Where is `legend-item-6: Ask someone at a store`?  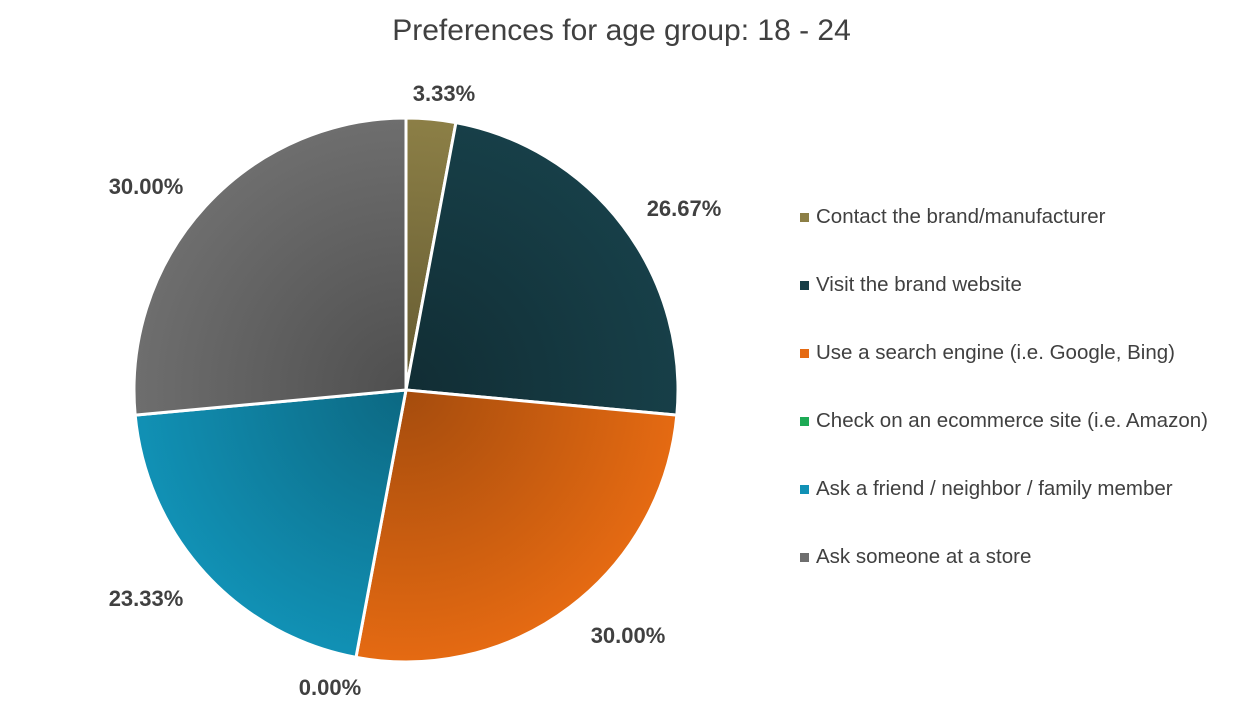
legend-item-6: Ask someone at a store is located at coordinates (1004, 577).